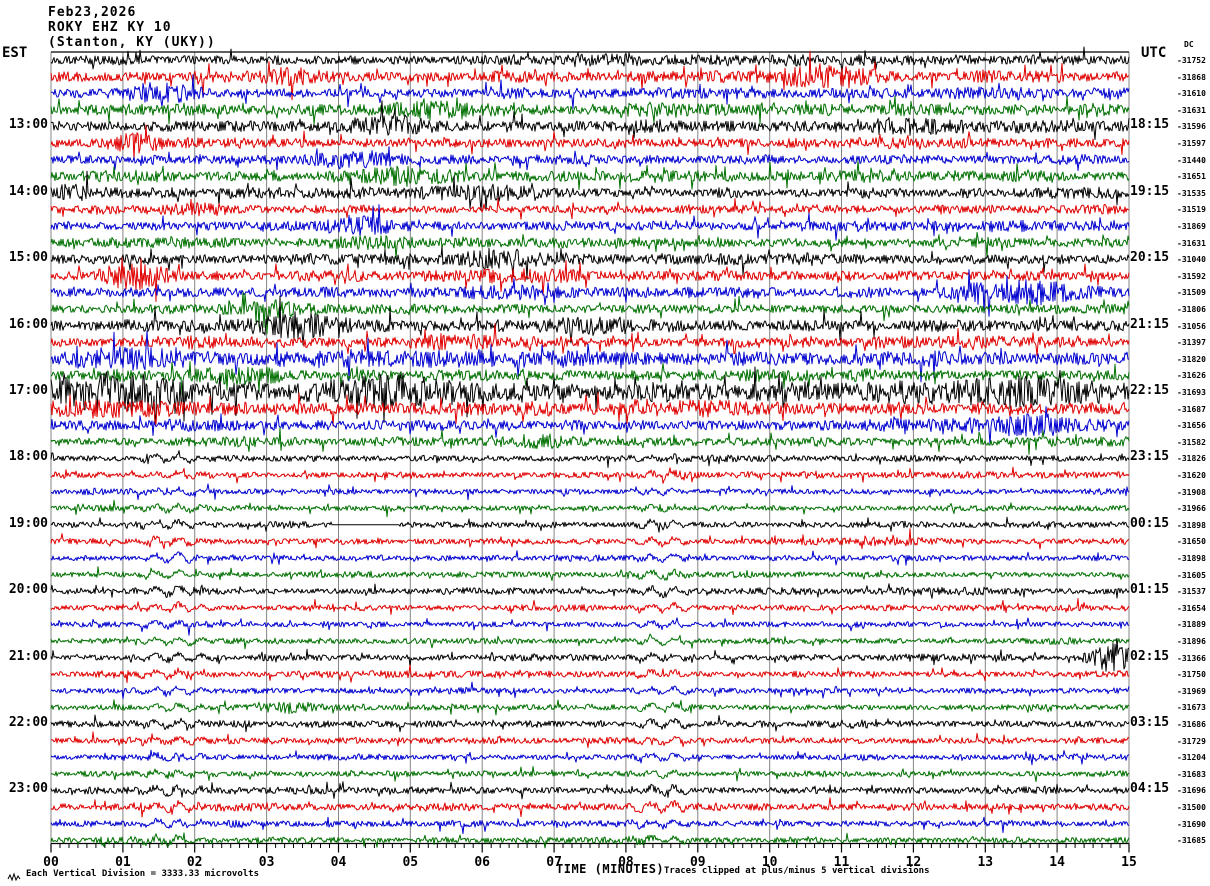 This screenshot has width=1210, height=886. What do you see at coordinates (1191, 625) in the screenshot?
I see `trace-dc-value: -31889` at bounding box center [1191, 625].